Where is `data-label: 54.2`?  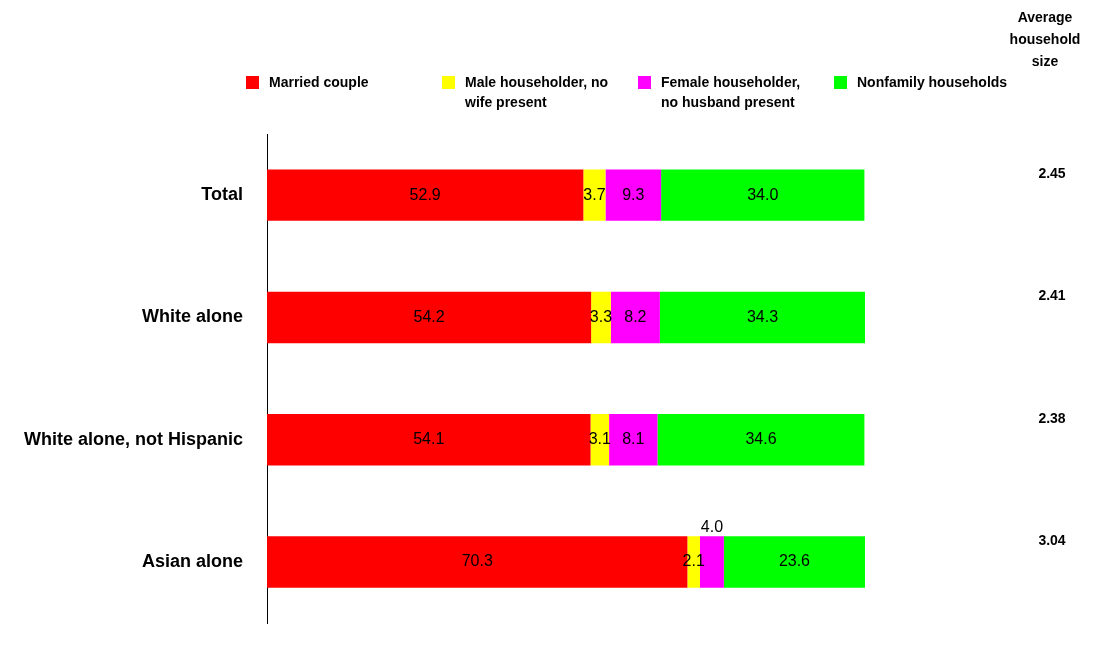 data-label: 54.2 is located at coordinates (429, 316).